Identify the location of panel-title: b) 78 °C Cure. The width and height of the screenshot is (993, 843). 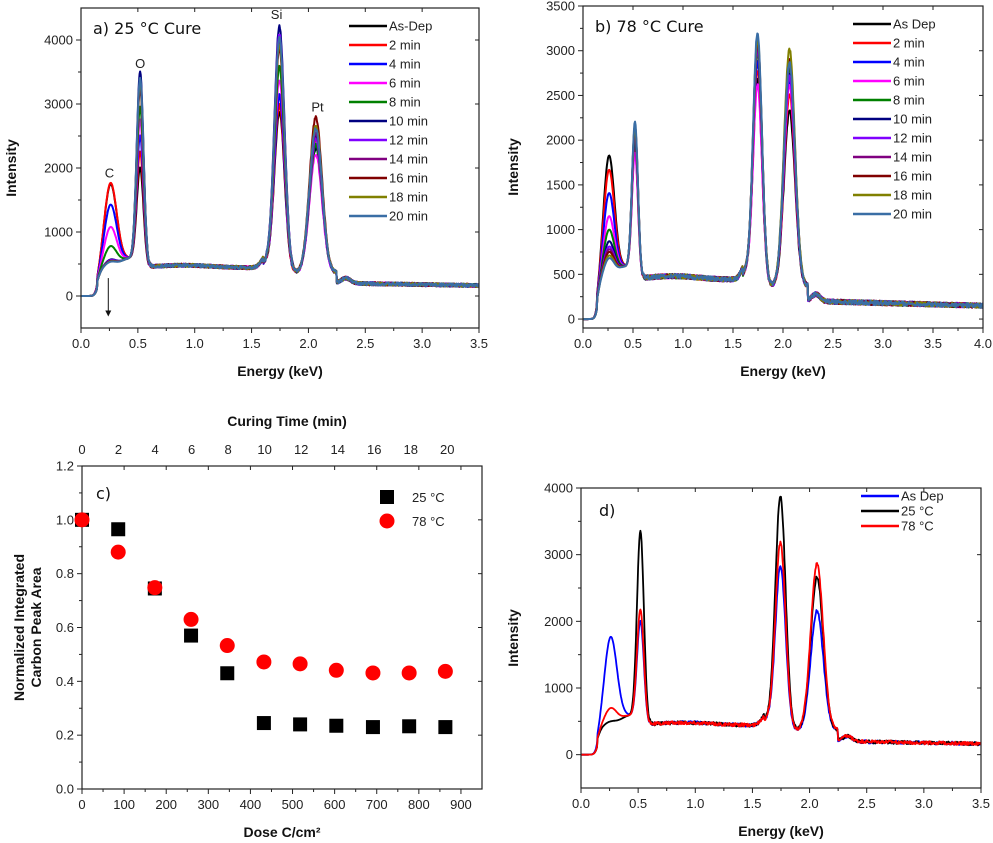
(649, 26).